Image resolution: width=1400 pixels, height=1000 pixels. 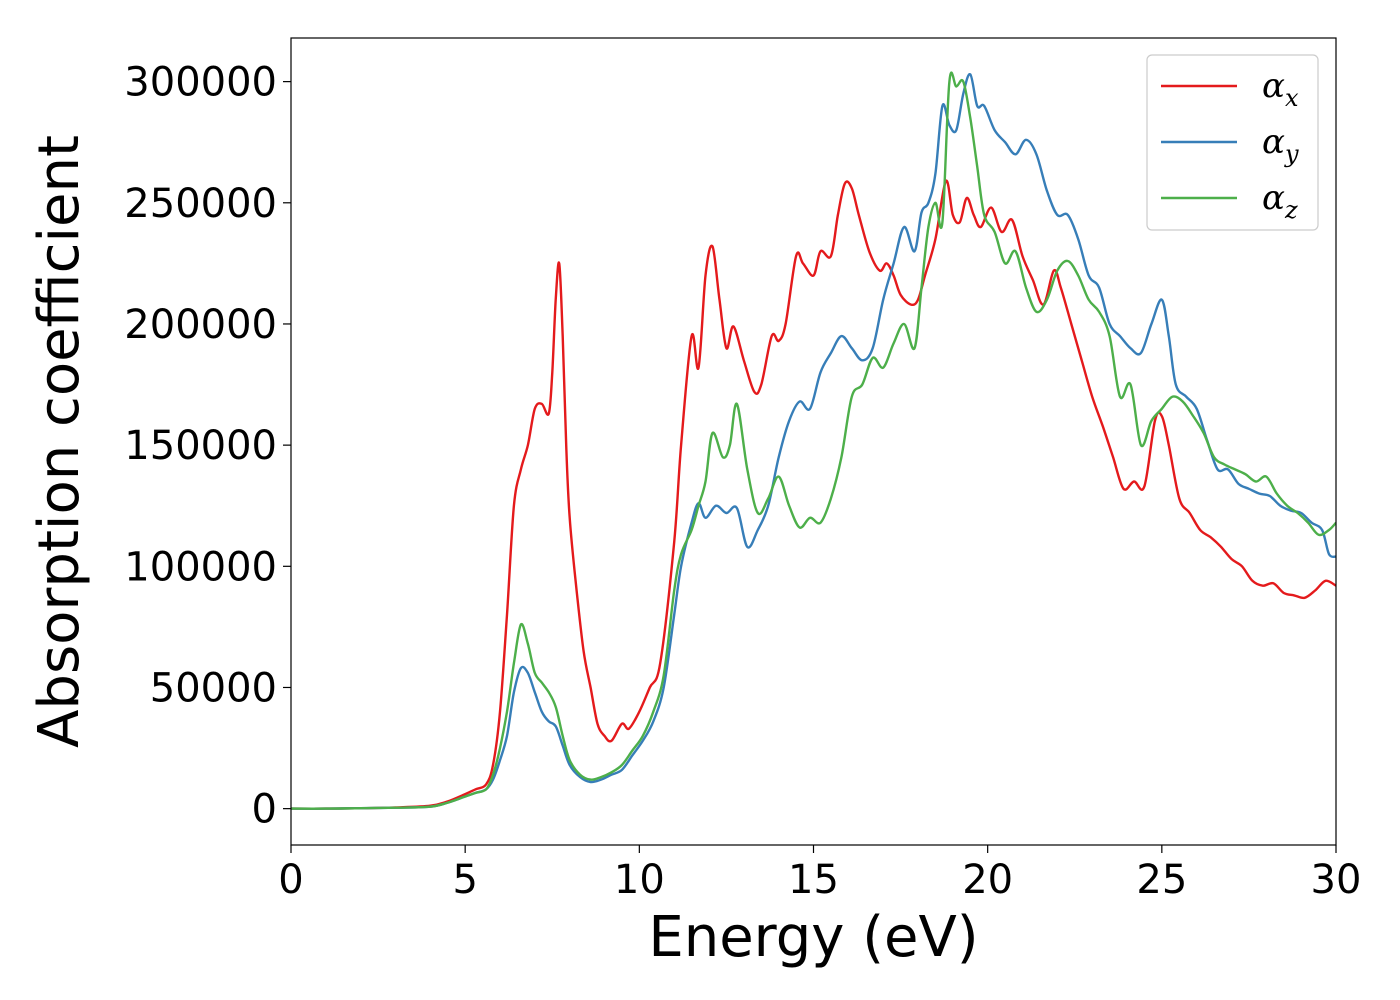 I want to click on y-axis-label: Absorption coefficient, so click(x=59, y=441).